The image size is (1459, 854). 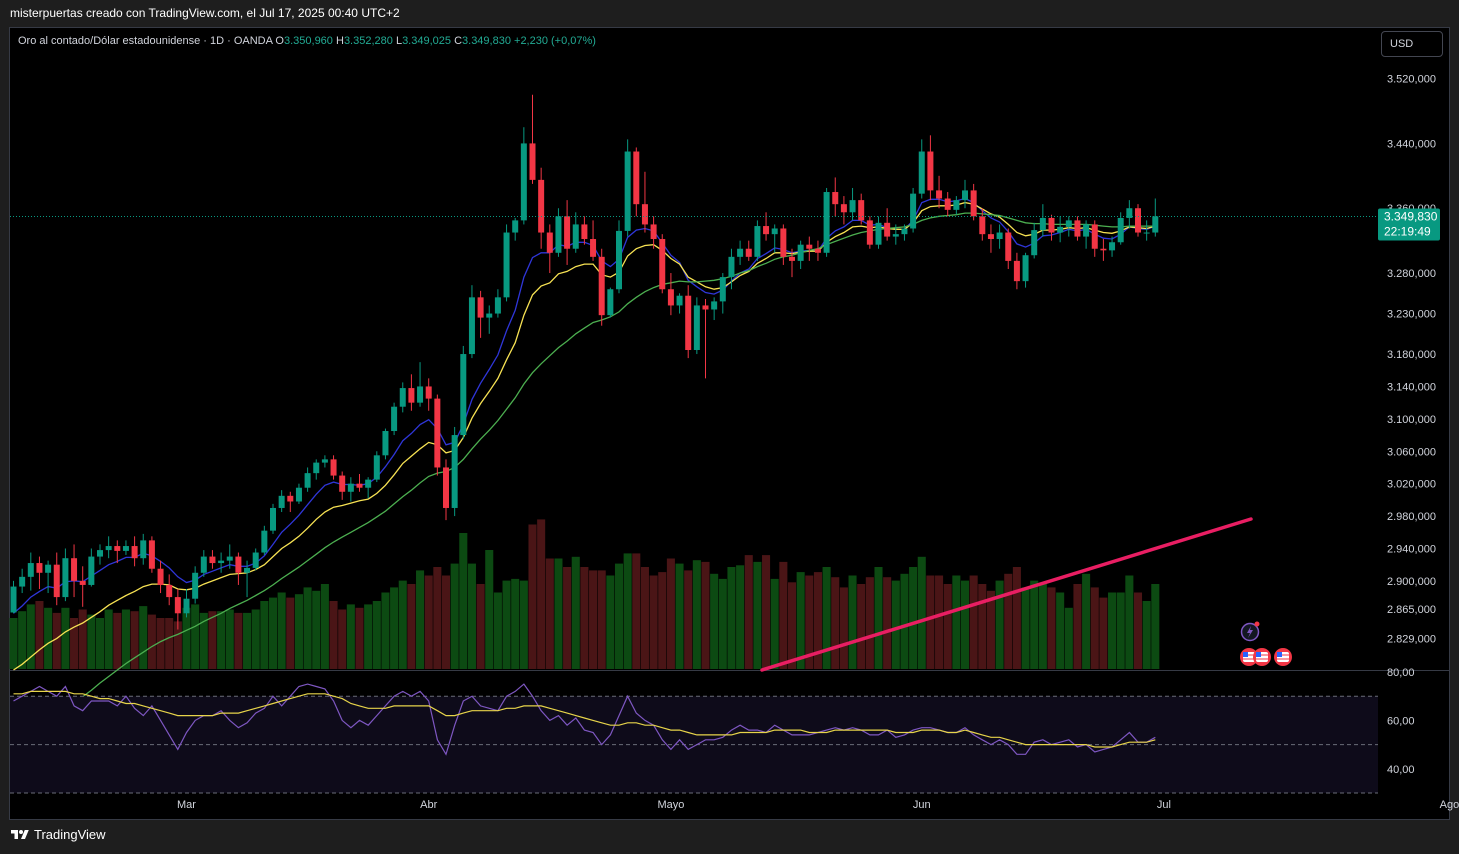 What do you see at coordinates (186, 805) in the screenshot?
I see `time-axis-tick: Mar` at bounding box center [186, 805].